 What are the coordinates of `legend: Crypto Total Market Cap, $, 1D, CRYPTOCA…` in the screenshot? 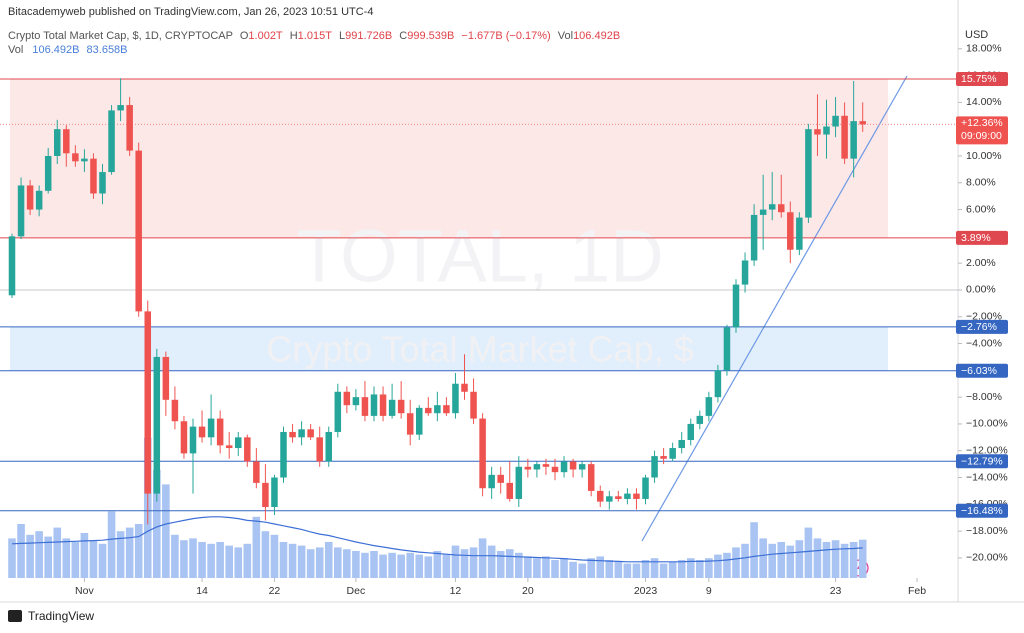 It's located at (316, 36).